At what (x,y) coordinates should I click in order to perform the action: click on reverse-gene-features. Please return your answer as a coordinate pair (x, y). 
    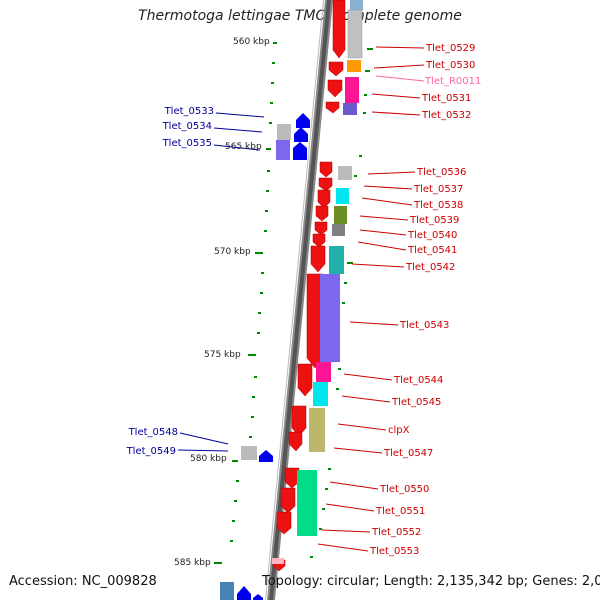
    Looking at the image, I should click on (265, 356).